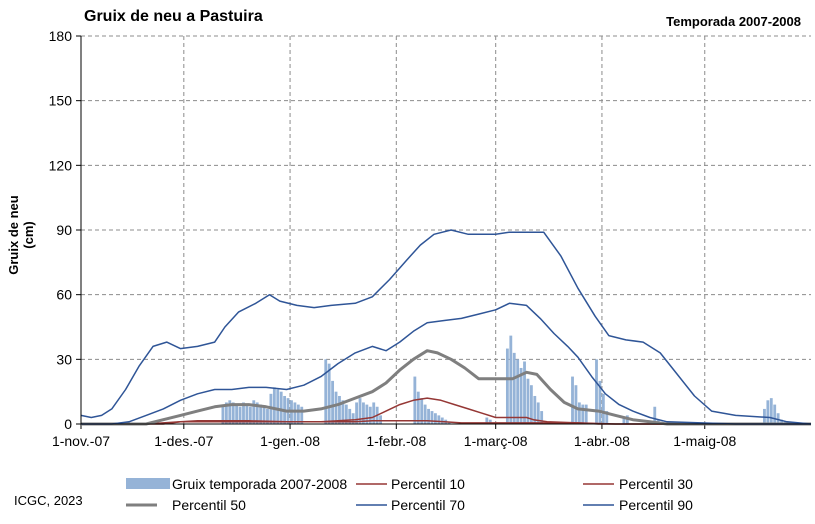 This screenshot has width=815, height=524. Describe the element at coordinates (656, 484) in the screenshot. I see `legend-label: Percentil 30` at that location.